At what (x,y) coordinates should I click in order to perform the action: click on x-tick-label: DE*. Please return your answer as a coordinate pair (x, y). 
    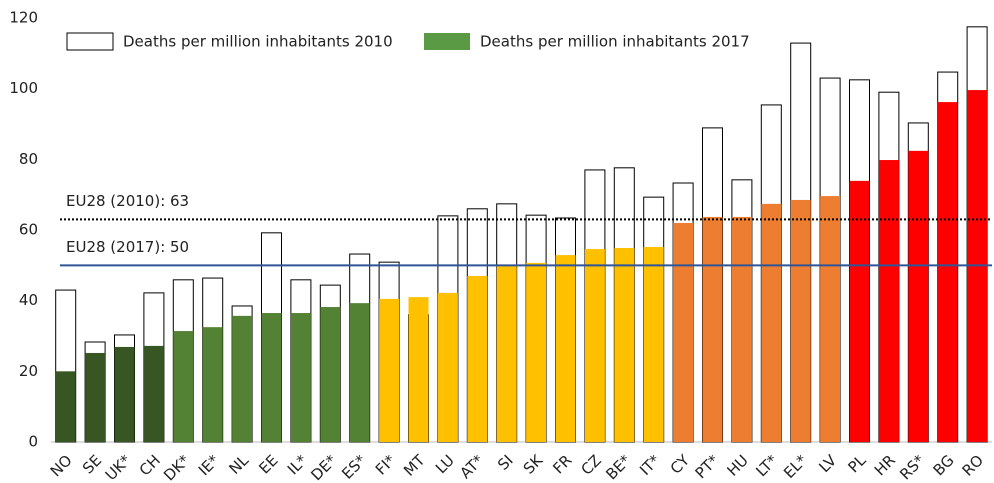
    Looking at the image, I should click on (323, 467).